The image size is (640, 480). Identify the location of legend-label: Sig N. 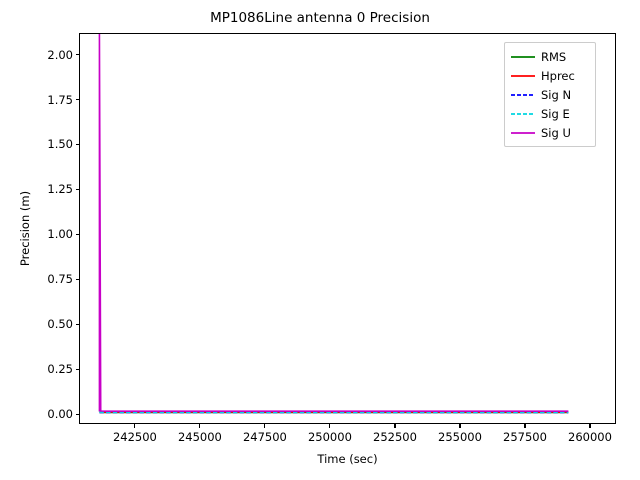
(556, 94).